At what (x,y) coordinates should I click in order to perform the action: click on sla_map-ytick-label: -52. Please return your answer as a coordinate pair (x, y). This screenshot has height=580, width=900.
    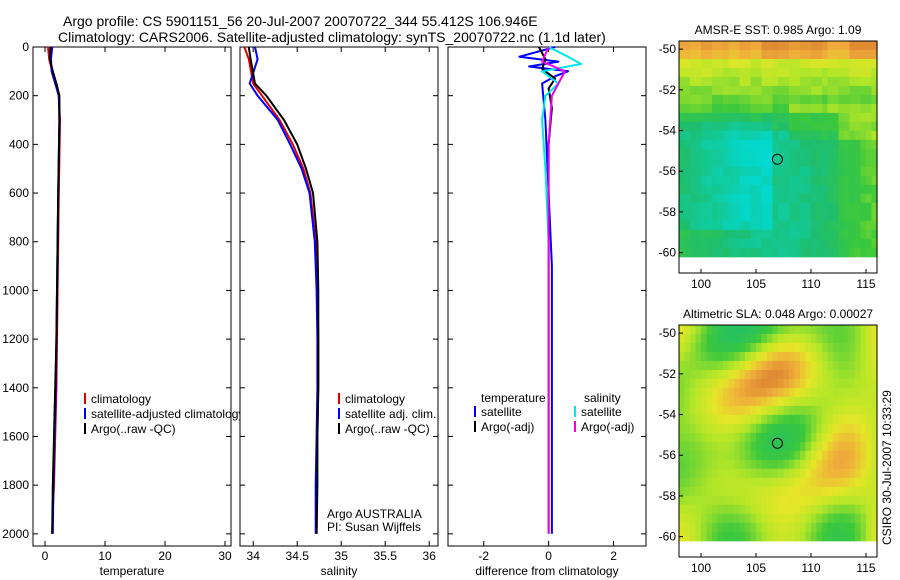
    Looking at the image, I should click on (668, 374).